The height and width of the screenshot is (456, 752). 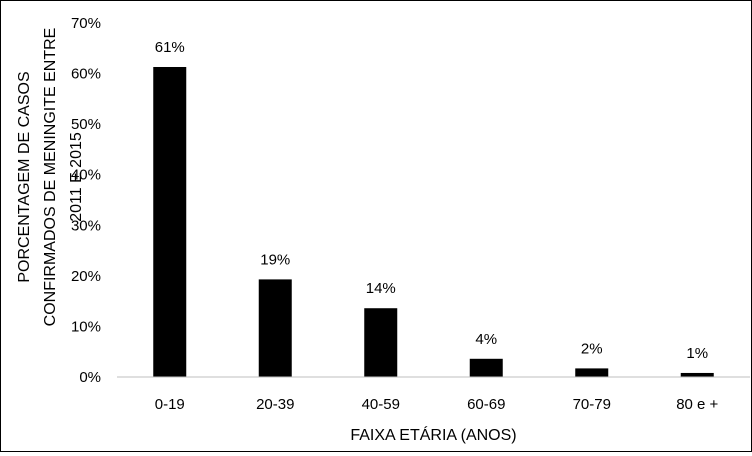 What do you see at coordinates (697, 404) in the screenshot?
I see `x-tick-label: 80 e +` at bounding box center [697, 404].